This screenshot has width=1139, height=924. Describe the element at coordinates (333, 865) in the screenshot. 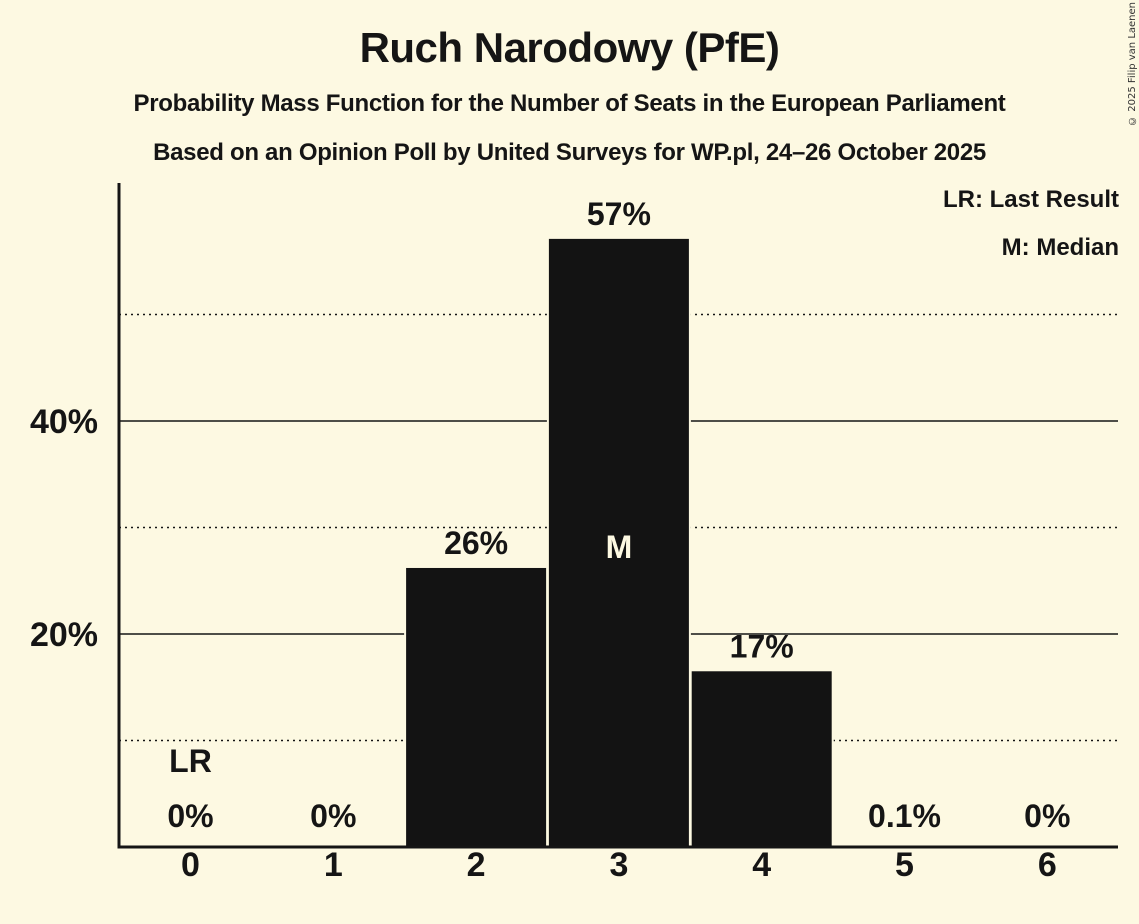

I see `x-tick-label: 1` at that location.